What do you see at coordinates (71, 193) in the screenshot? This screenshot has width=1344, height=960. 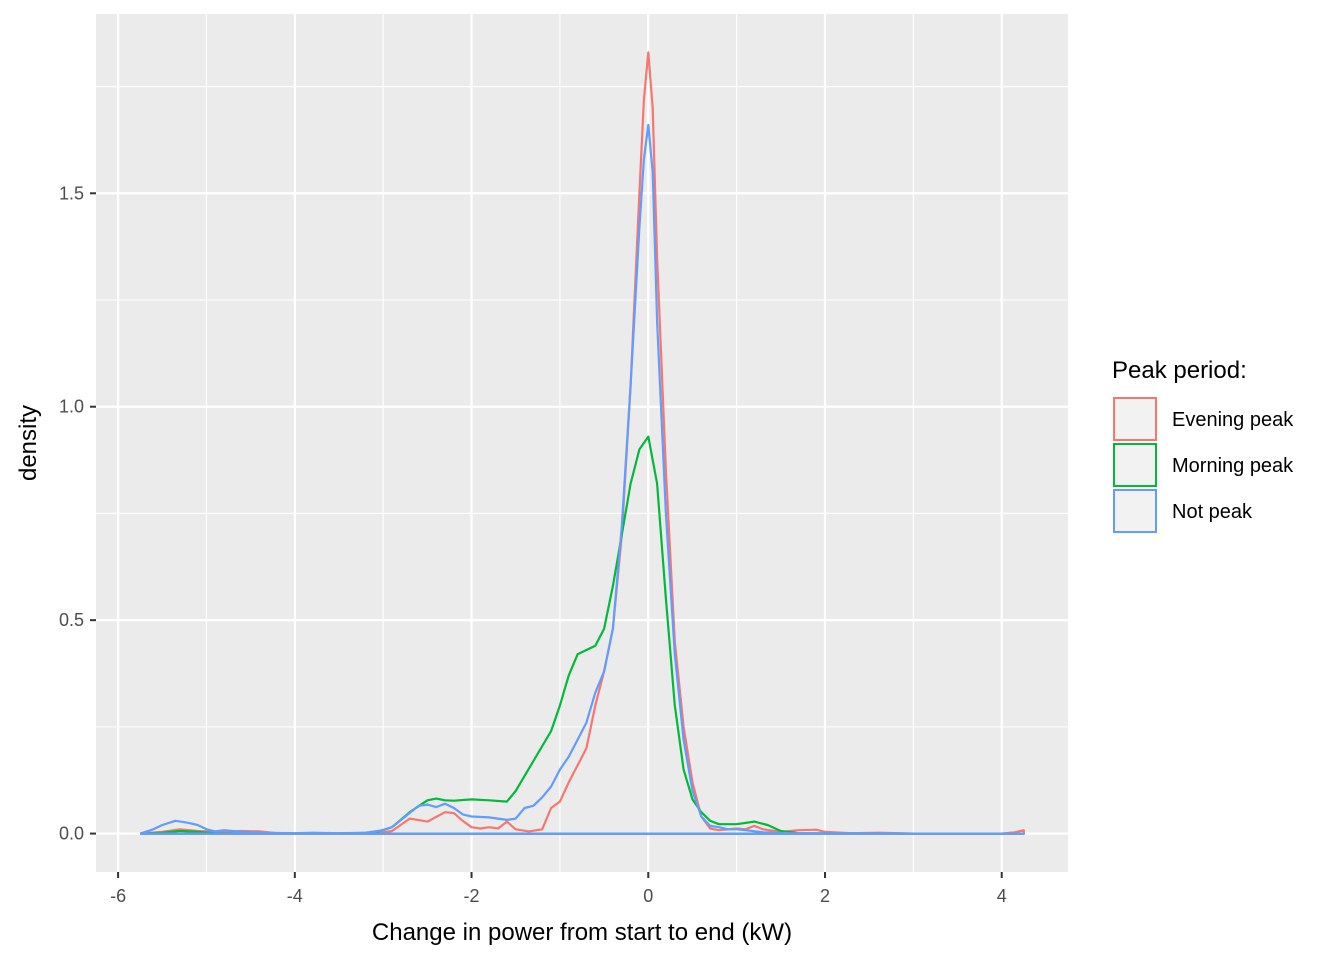 I see `y-tick-label: 1.5` at bounding box center [71, 193].